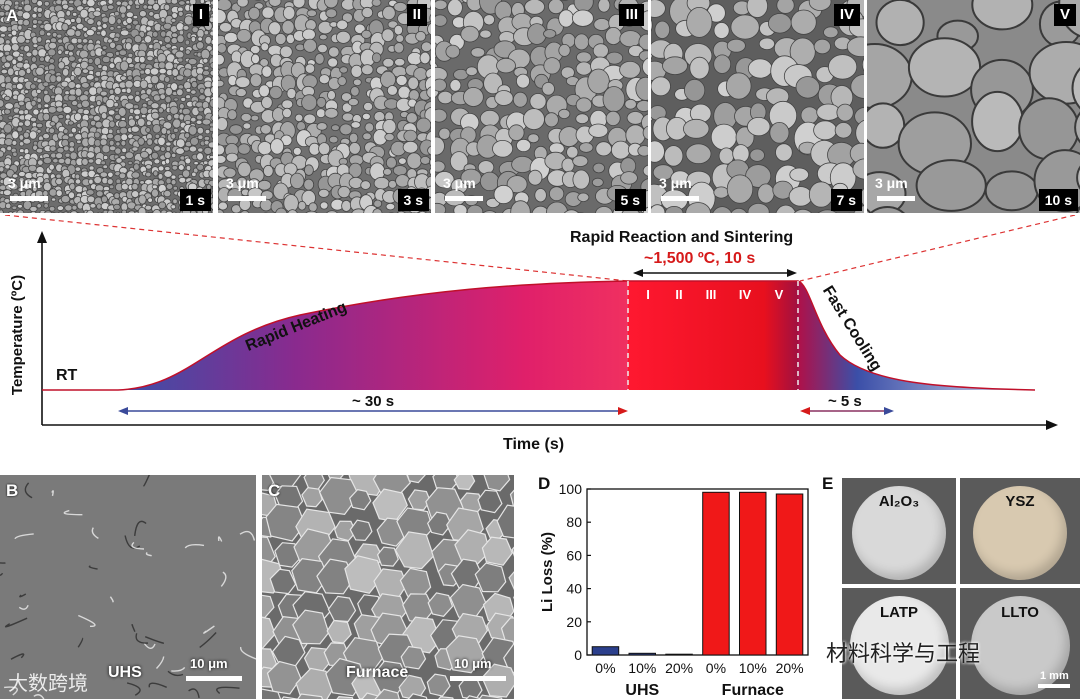 The height and width of the screenshot is (699, 1080). Describe the element at coordinates (642, 654) in the screenshot. I see `bar` at that location.